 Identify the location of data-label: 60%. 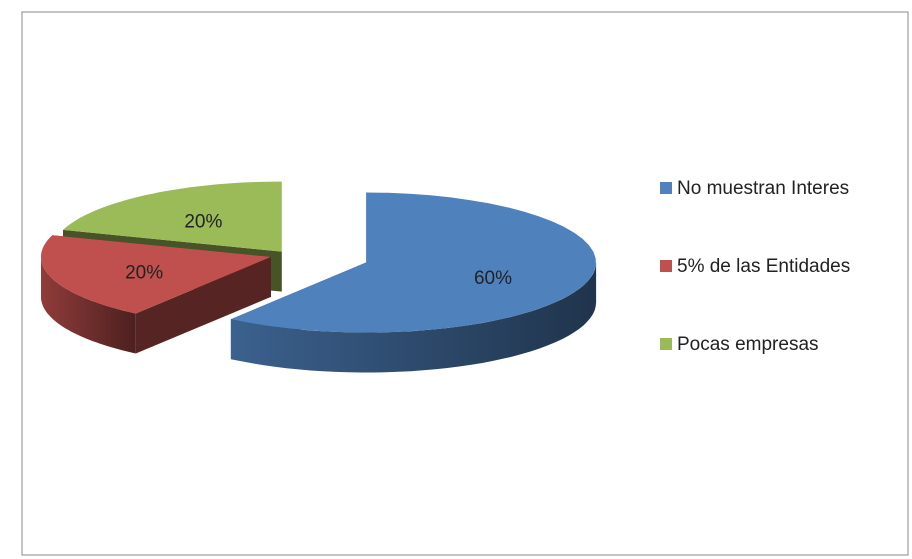
(493, 278).